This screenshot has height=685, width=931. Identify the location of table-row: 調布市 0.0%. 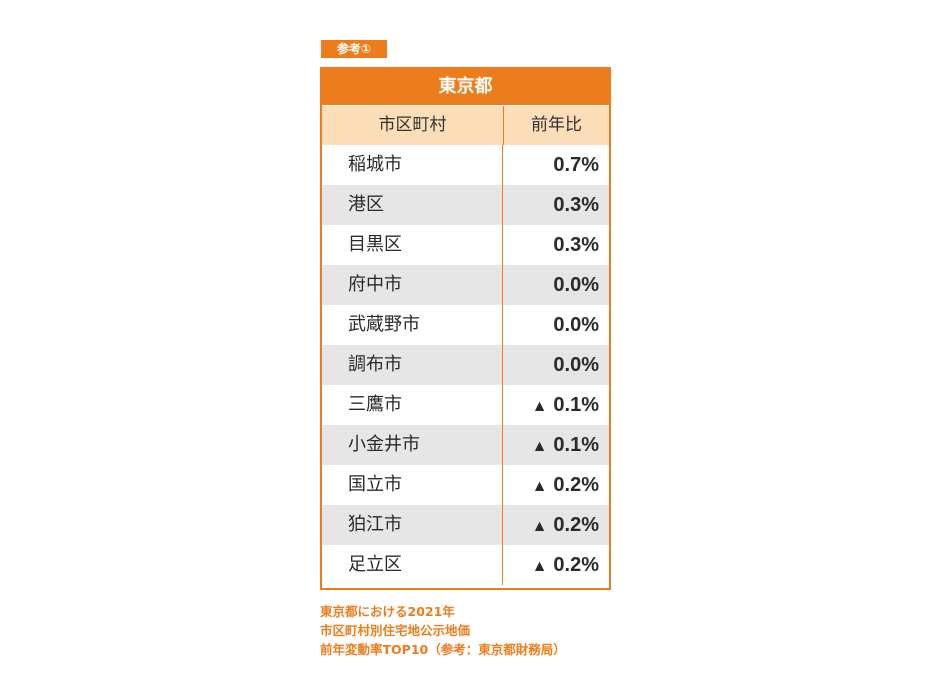
(465, 365).